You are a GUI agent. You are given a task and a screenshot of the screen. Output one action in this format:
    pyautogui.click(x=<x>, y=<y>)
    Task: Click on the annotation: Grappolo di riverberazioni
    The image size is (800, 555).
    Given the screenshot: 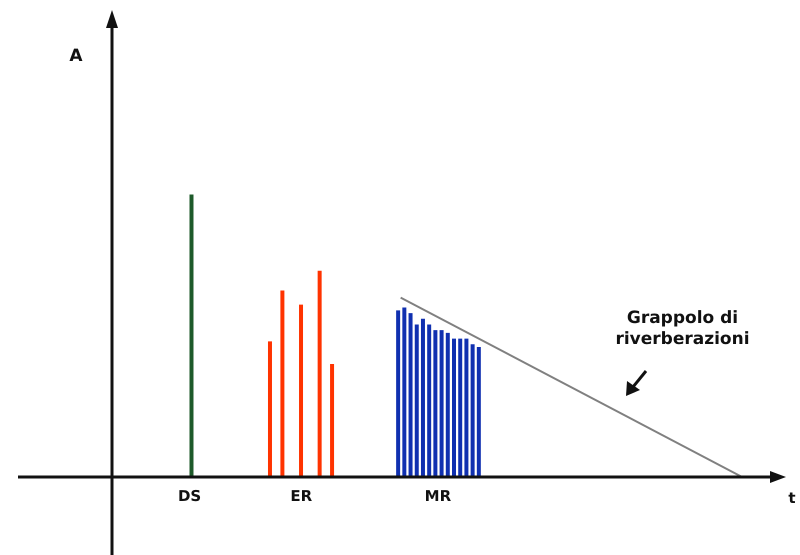 What is the action you would take?
    pyautogui.click(x=682, y=329)
    